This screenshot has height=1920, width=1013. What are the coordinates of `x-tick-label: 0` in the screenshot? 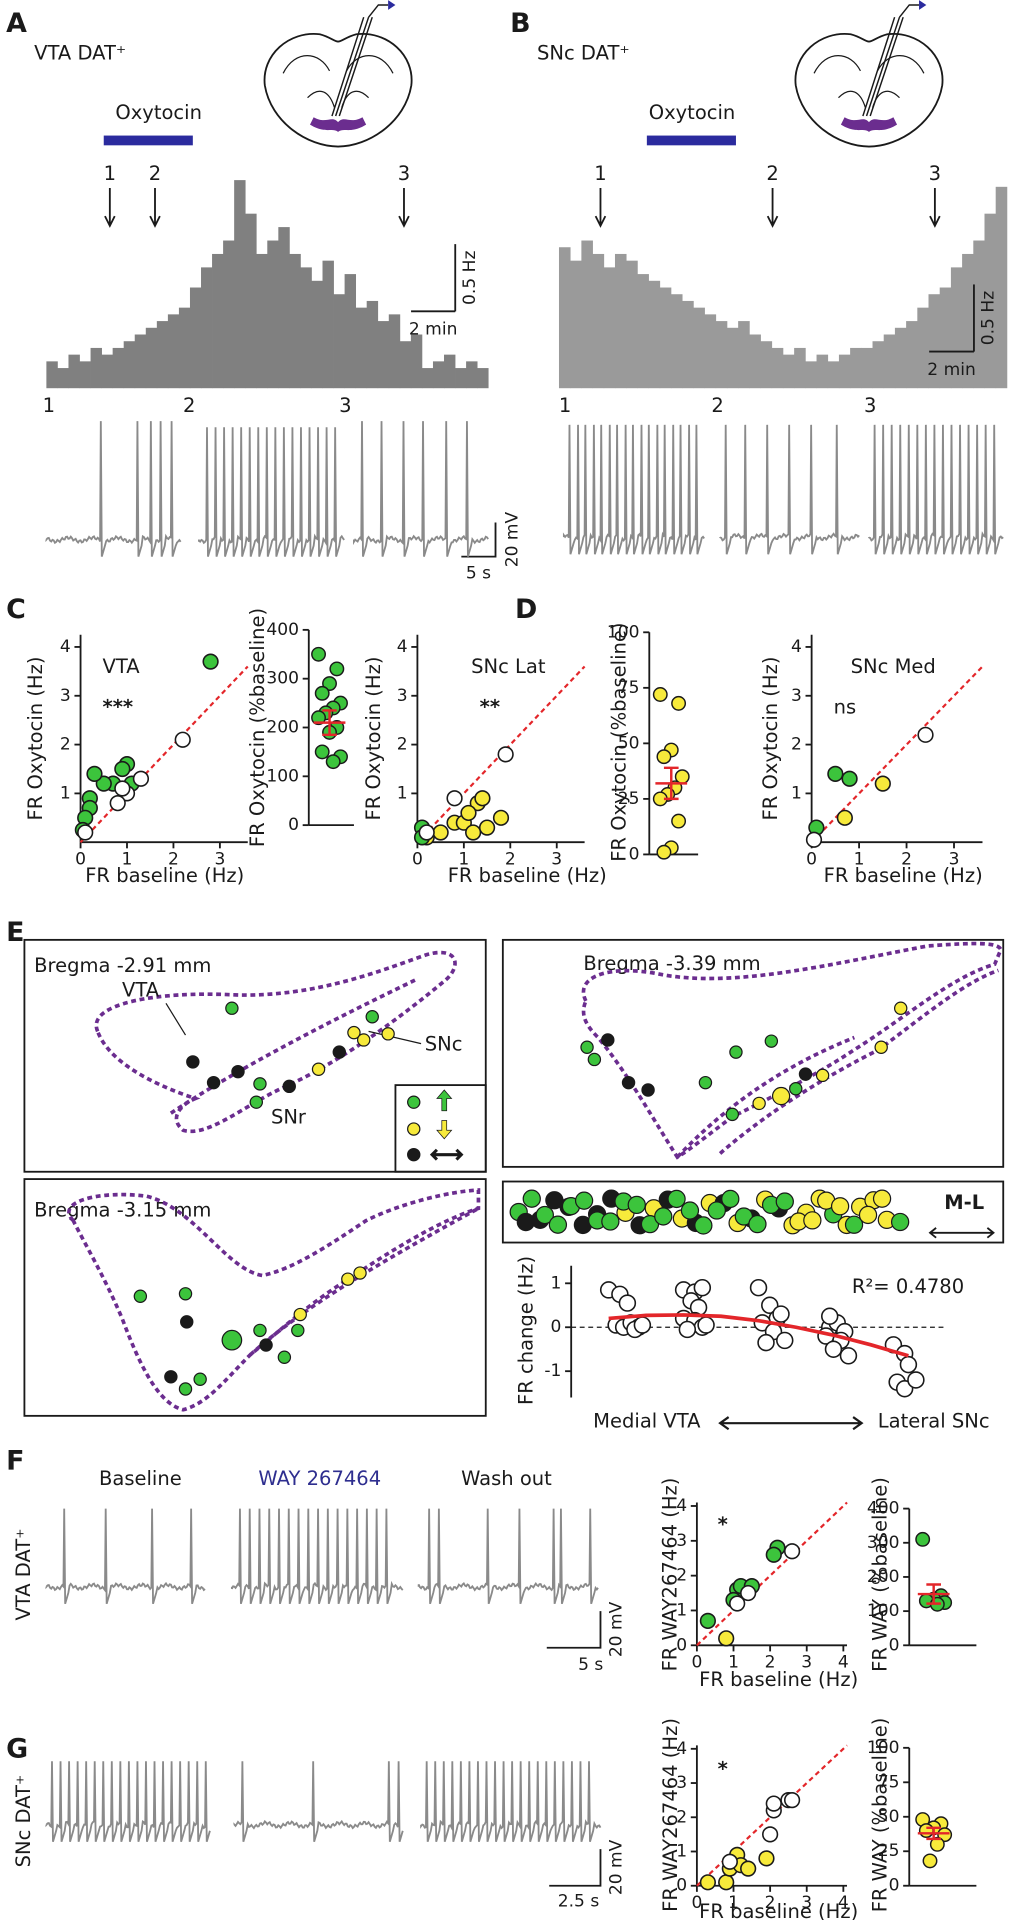 It's located at (417, 859).